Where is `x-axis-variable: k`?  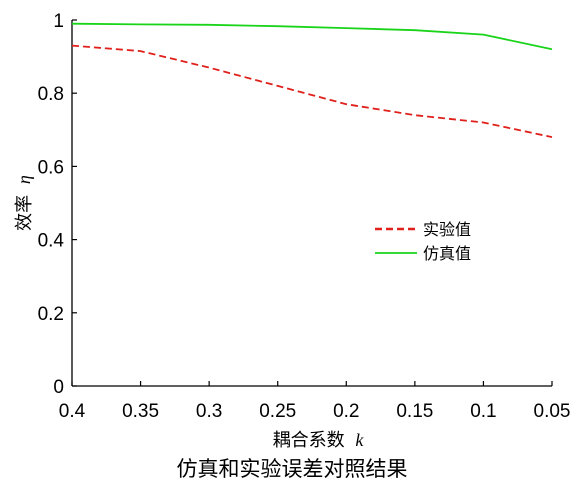
x-axis-variable: k is located at coordinates (359, 440).